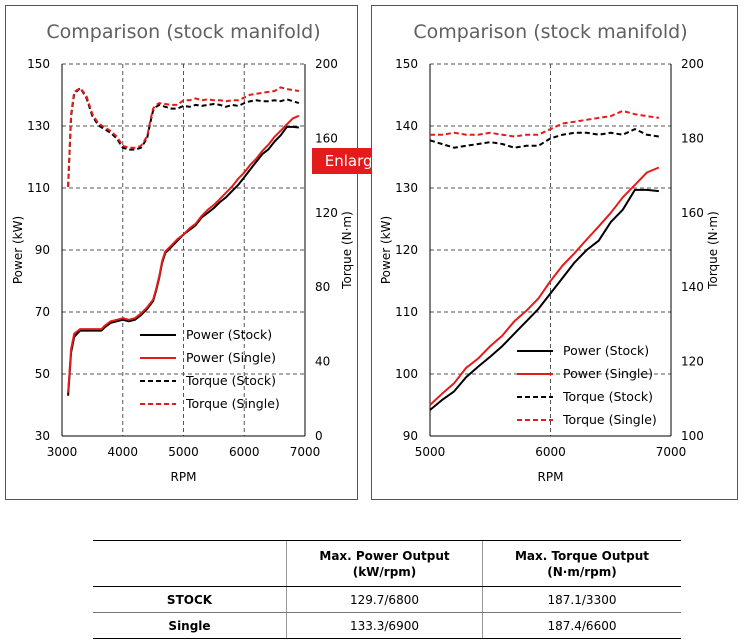  What do you see at coordinates (581, 599) in the screenshot?
I see `cell-stock-torque: 187.1/3300` at bounding box center [581, 599].